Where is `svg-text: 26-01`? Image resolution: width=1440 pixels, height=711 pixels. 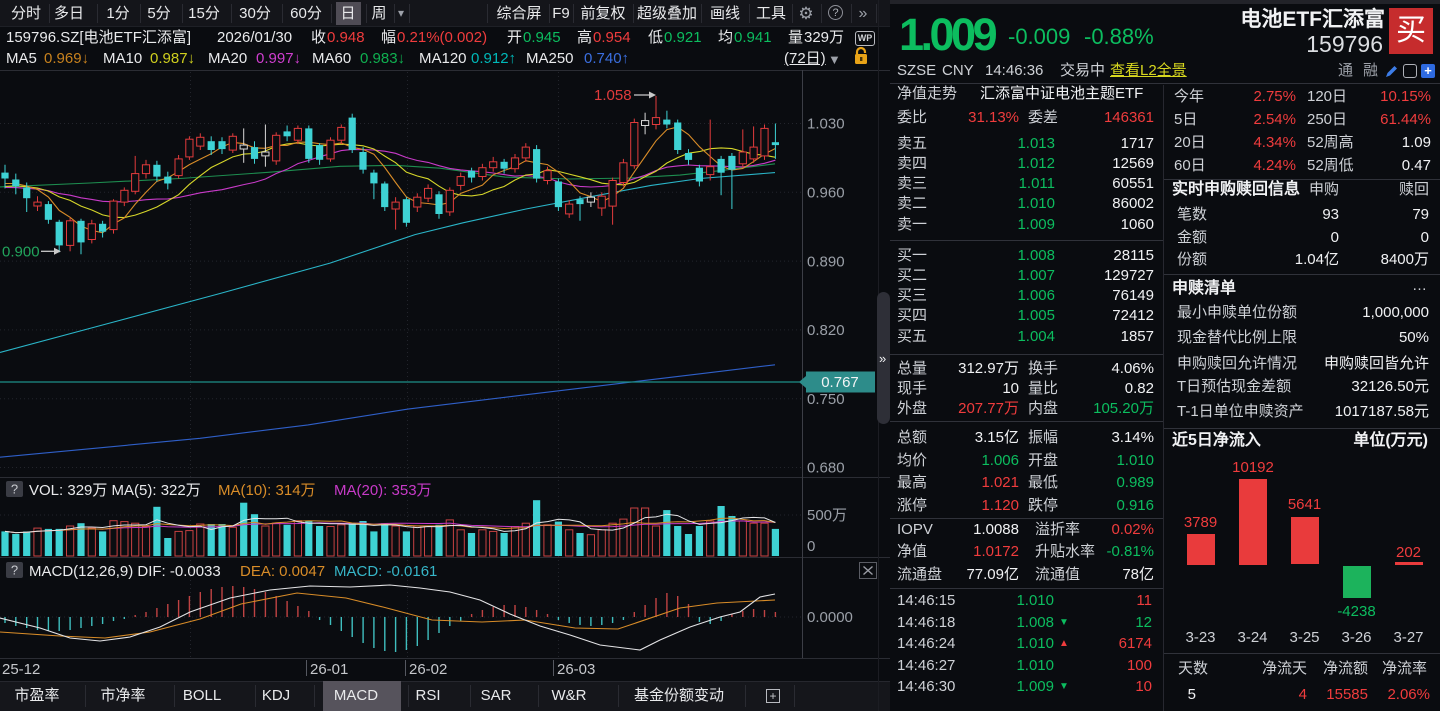
svg-text: 26-01 is located at coordinates (329, 669).